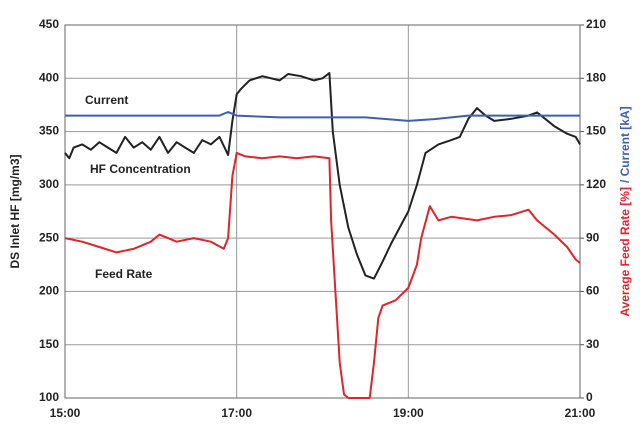 The image size is (640, 427). Describe the element at coordinates (49, 131) in the screenshot. I see `y-tick-label: 350` at that location.